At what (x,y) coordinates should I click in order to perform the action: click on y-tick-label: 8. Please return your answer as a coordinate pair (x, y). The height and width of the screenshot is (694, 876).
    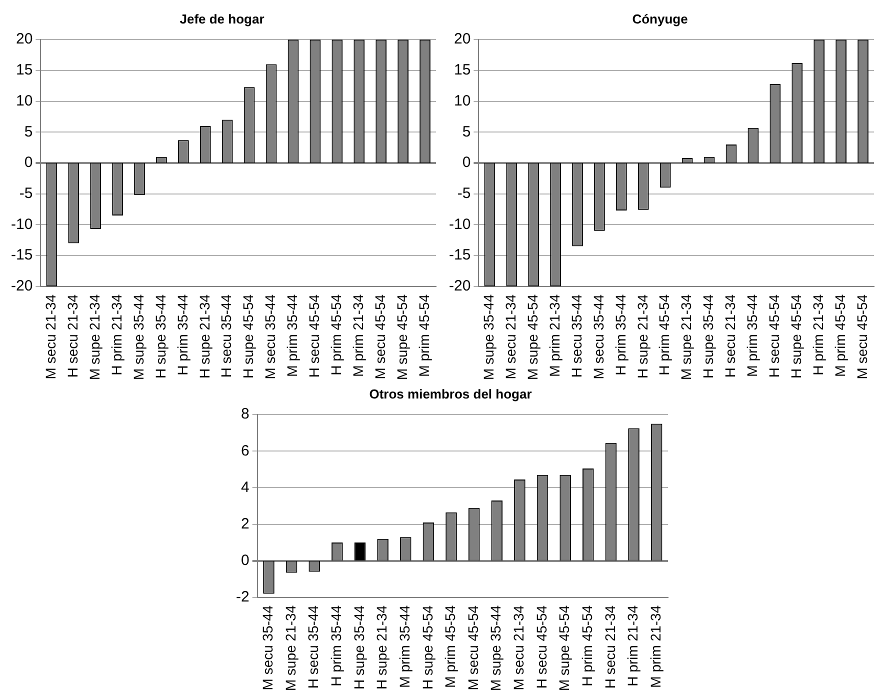
    Looking at the image, I should click on (245, 414).